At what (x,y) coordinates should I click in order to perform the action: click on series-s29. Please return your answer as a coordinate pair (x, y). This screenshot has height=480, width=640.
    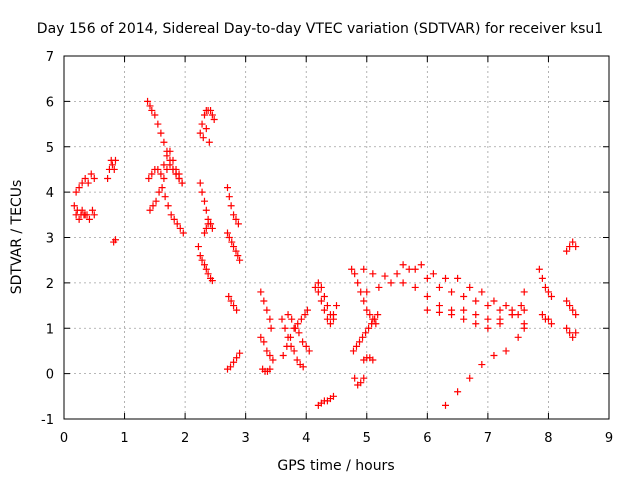
    Looking at the image, I should click on (365, 333).